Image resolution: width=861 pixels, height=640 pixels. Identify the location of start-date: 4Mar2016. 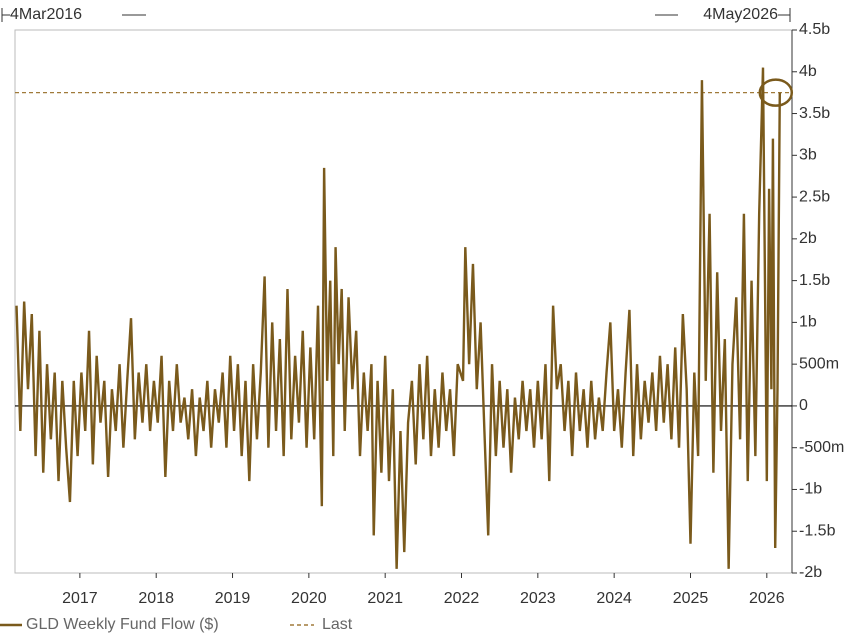
(46, 14).